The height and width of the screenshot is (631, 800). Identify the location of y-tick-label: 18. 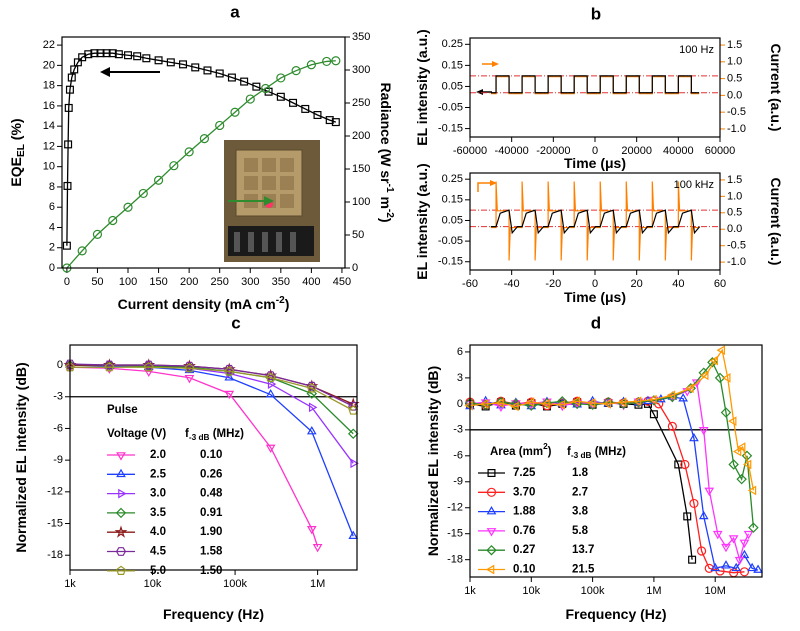
(49, 86).